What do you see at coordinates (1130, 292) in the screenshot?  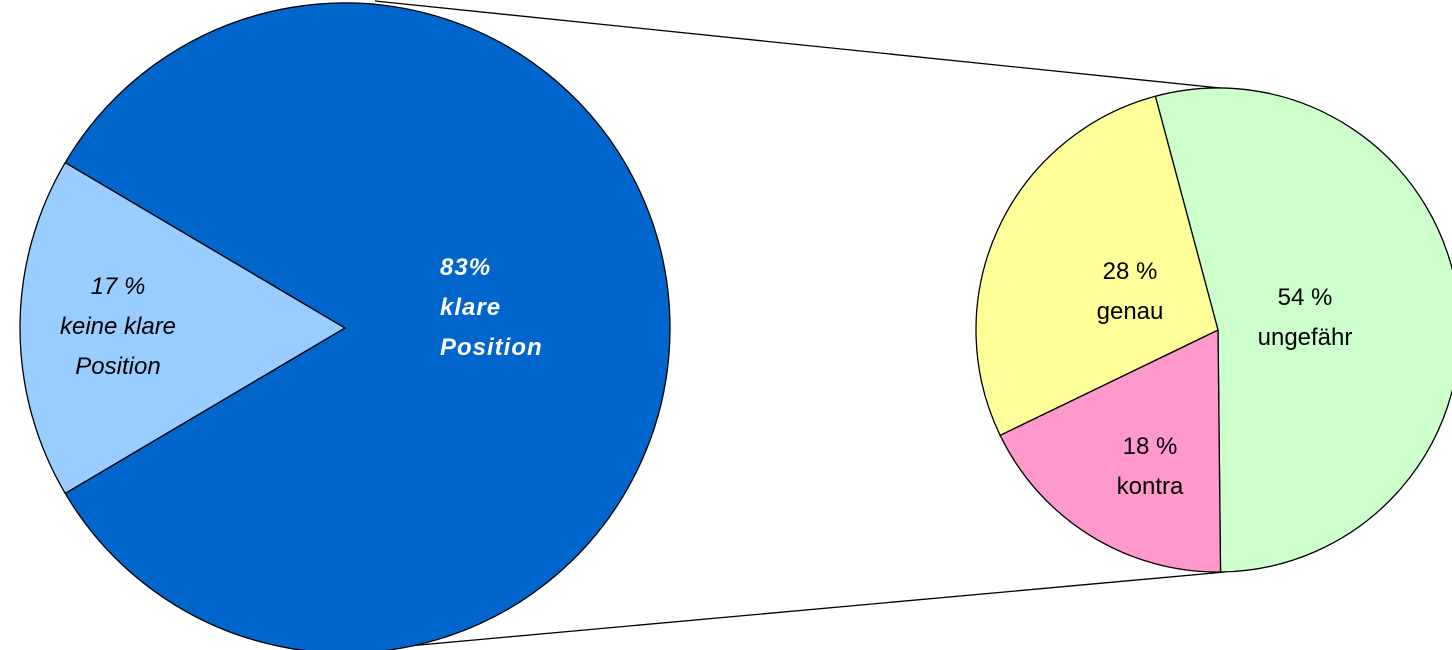 I see `slice-label: 28 % genau` at bounding box center [1130, 292].